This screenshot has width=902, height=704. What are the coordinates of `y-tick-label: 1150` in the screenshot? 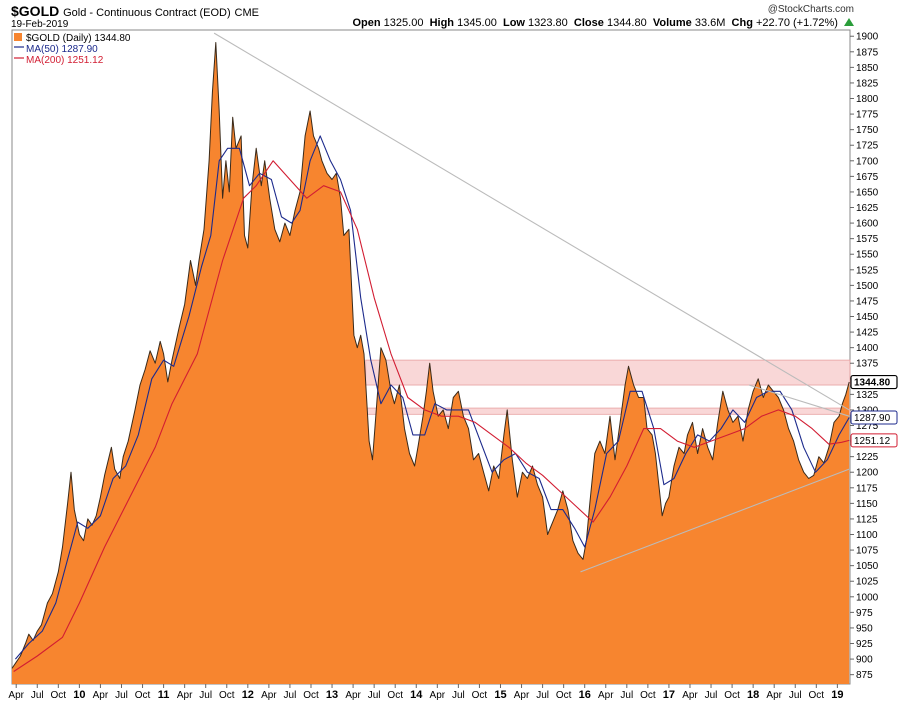 It's located at (867, 504).